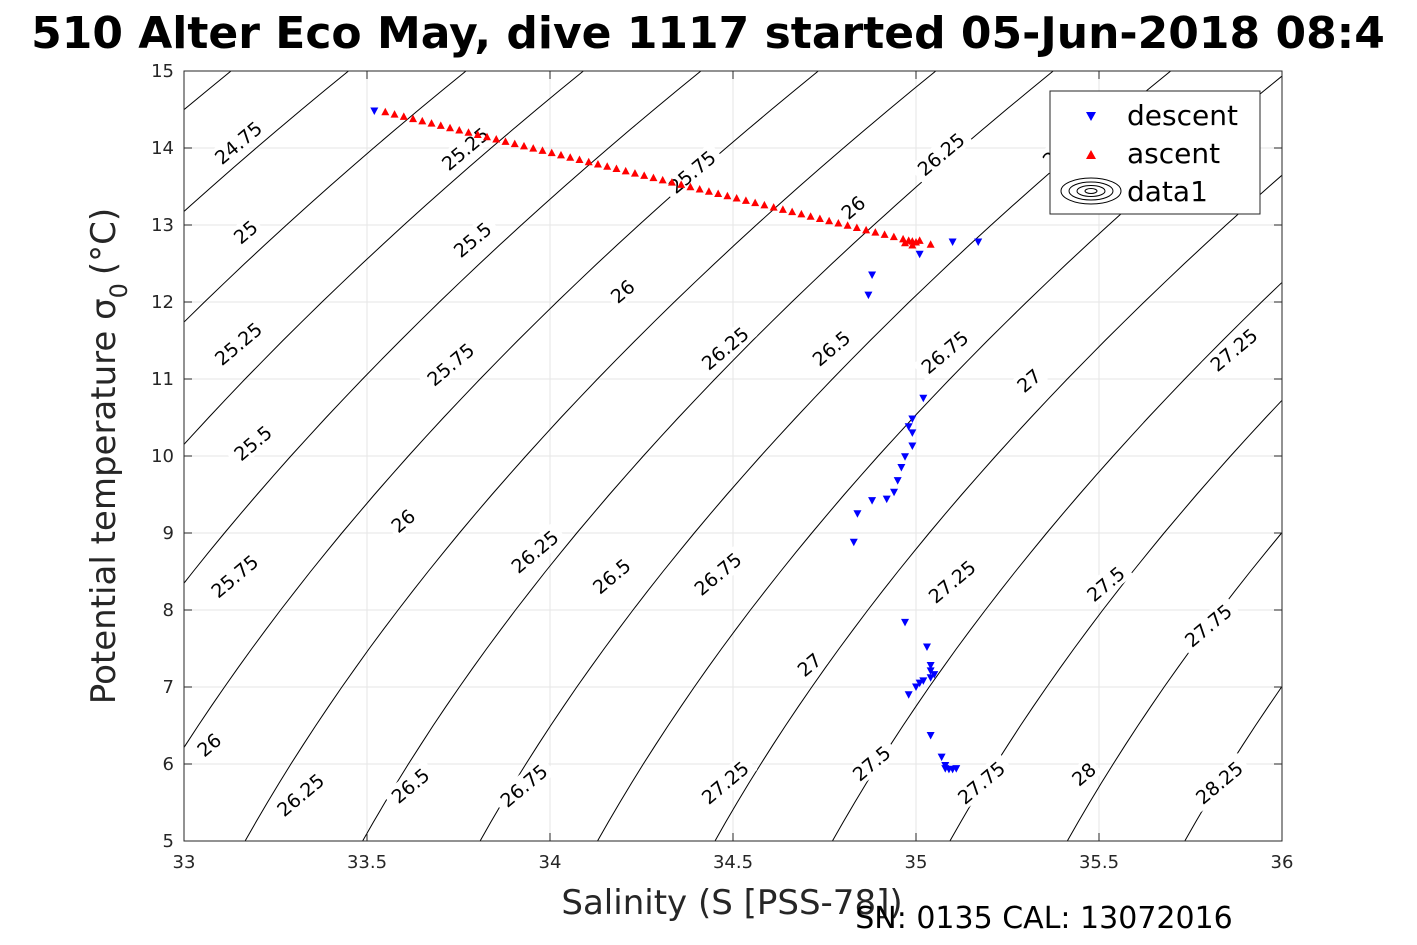 This screenshot has height=945, width=1417. Describe the element at coordinates (731, 903) in the screenshot. I see `x-axis-label: Salinity (S [PSS-78])` at that location.